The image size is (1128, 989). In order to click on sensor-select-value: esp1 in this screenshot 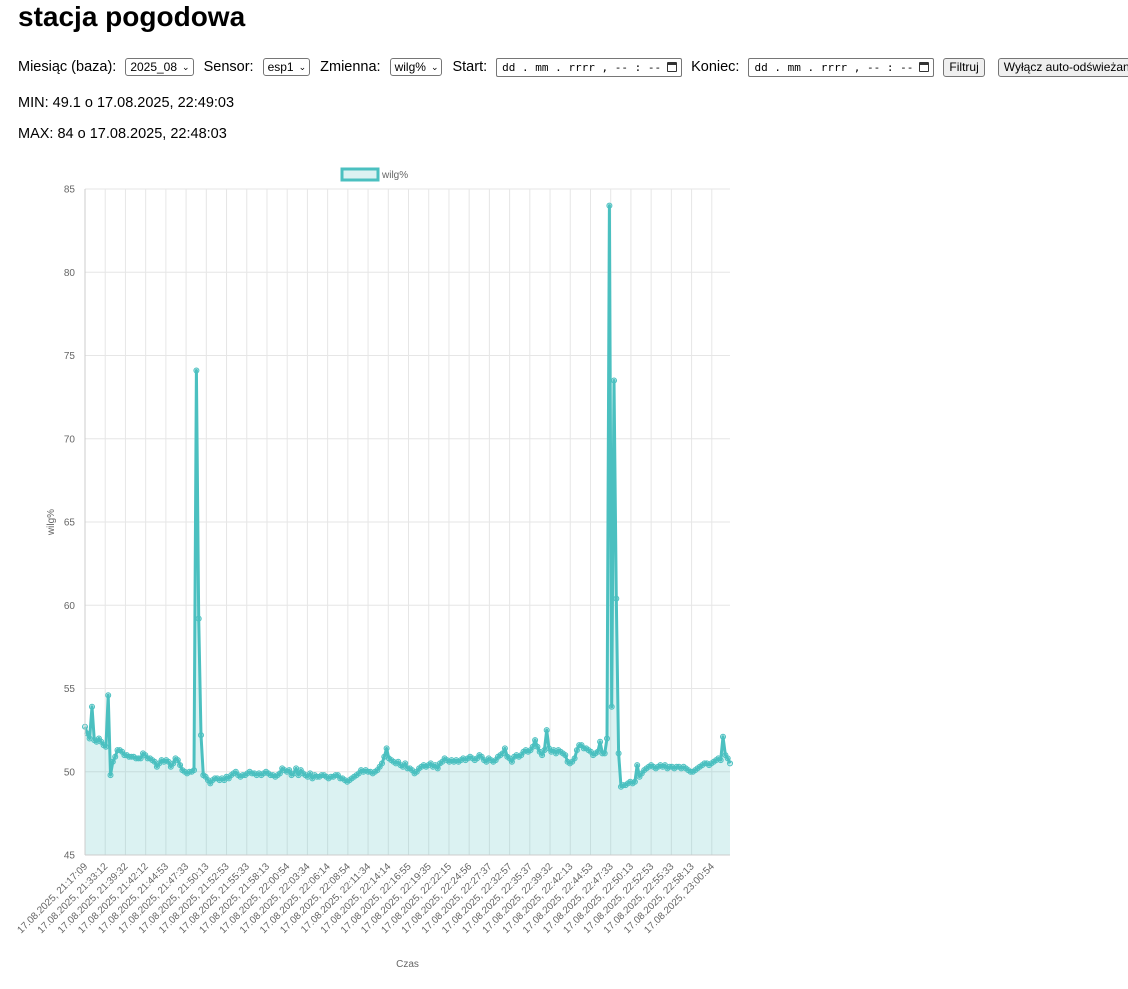, I will do `click(280, 67)`.